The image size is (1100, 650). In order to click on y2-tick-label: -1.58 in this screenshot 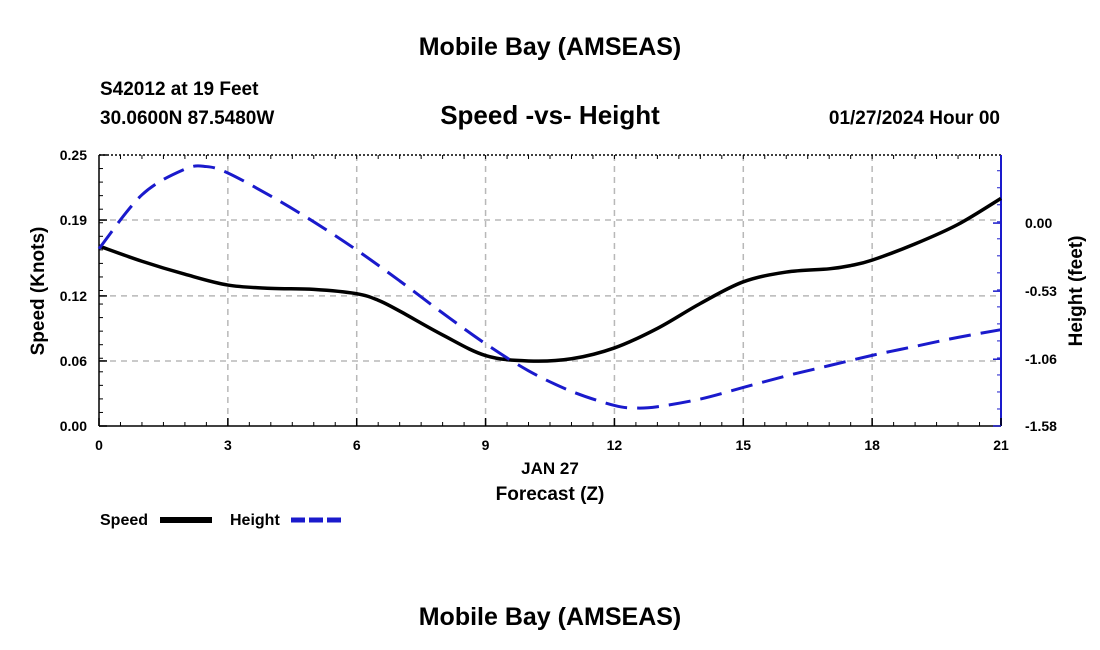, I will do `click(1041, 426)`.